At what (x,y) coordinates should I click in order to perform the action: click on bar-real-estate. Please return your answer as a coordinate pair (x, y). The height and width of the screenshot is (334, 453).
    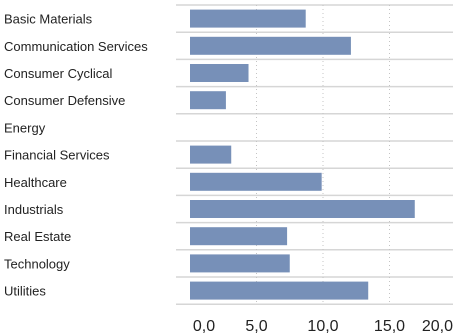
    Looking at the image, I should click on (239, 236).